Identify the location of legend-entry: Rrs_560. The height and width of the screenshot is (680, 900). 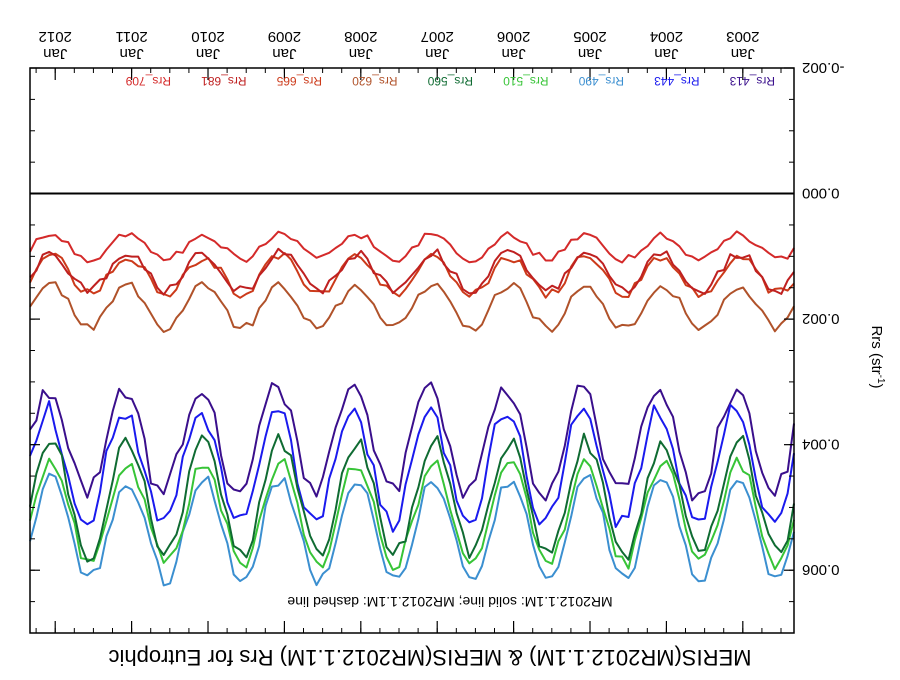
(450, 81).